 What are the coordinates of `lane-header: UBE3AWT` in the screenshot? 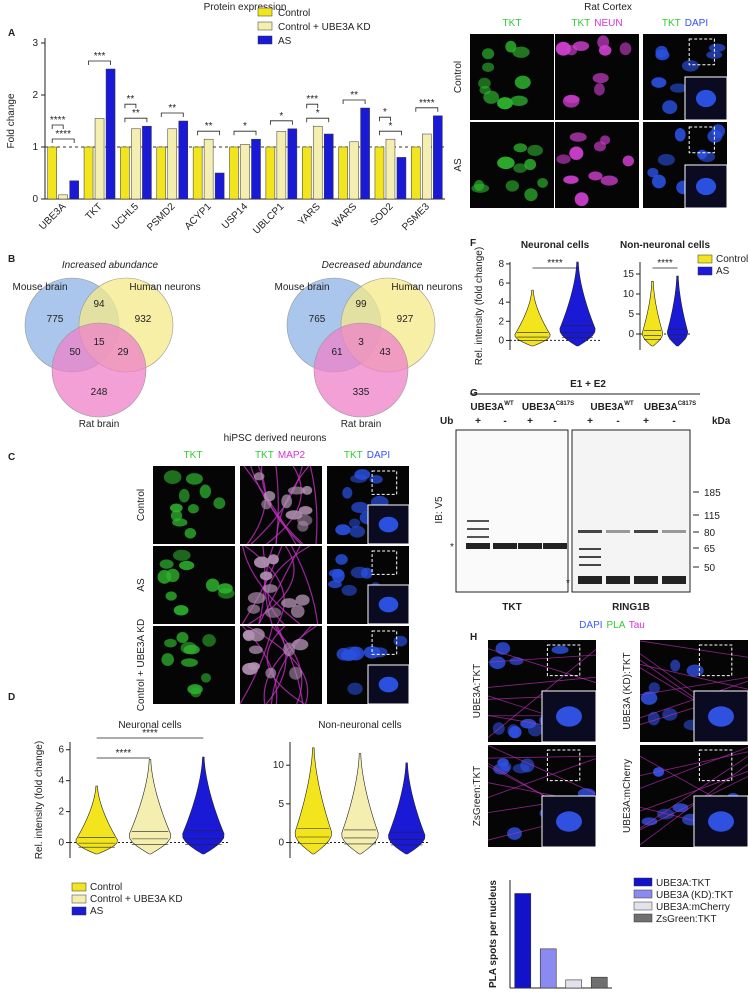 It's located at (612, 407).